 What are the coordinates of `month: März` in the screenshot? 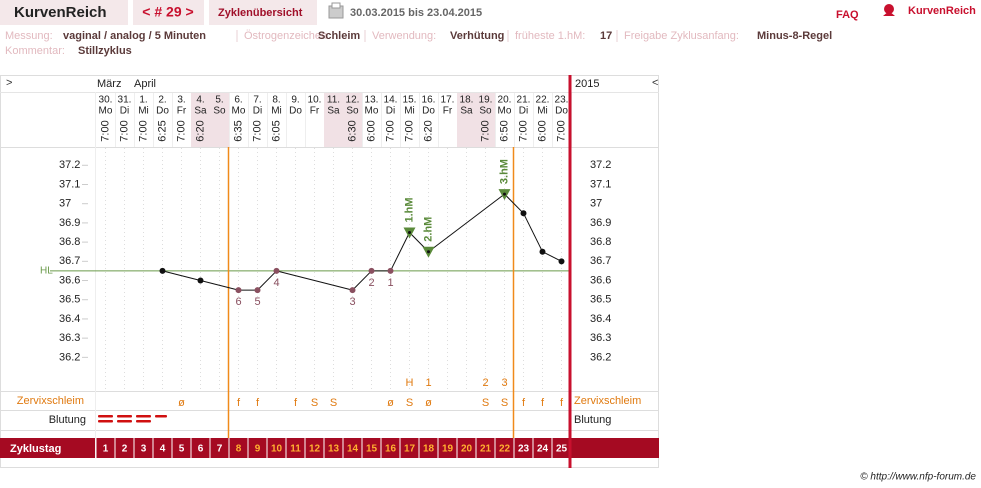 It's located at (109, 84).